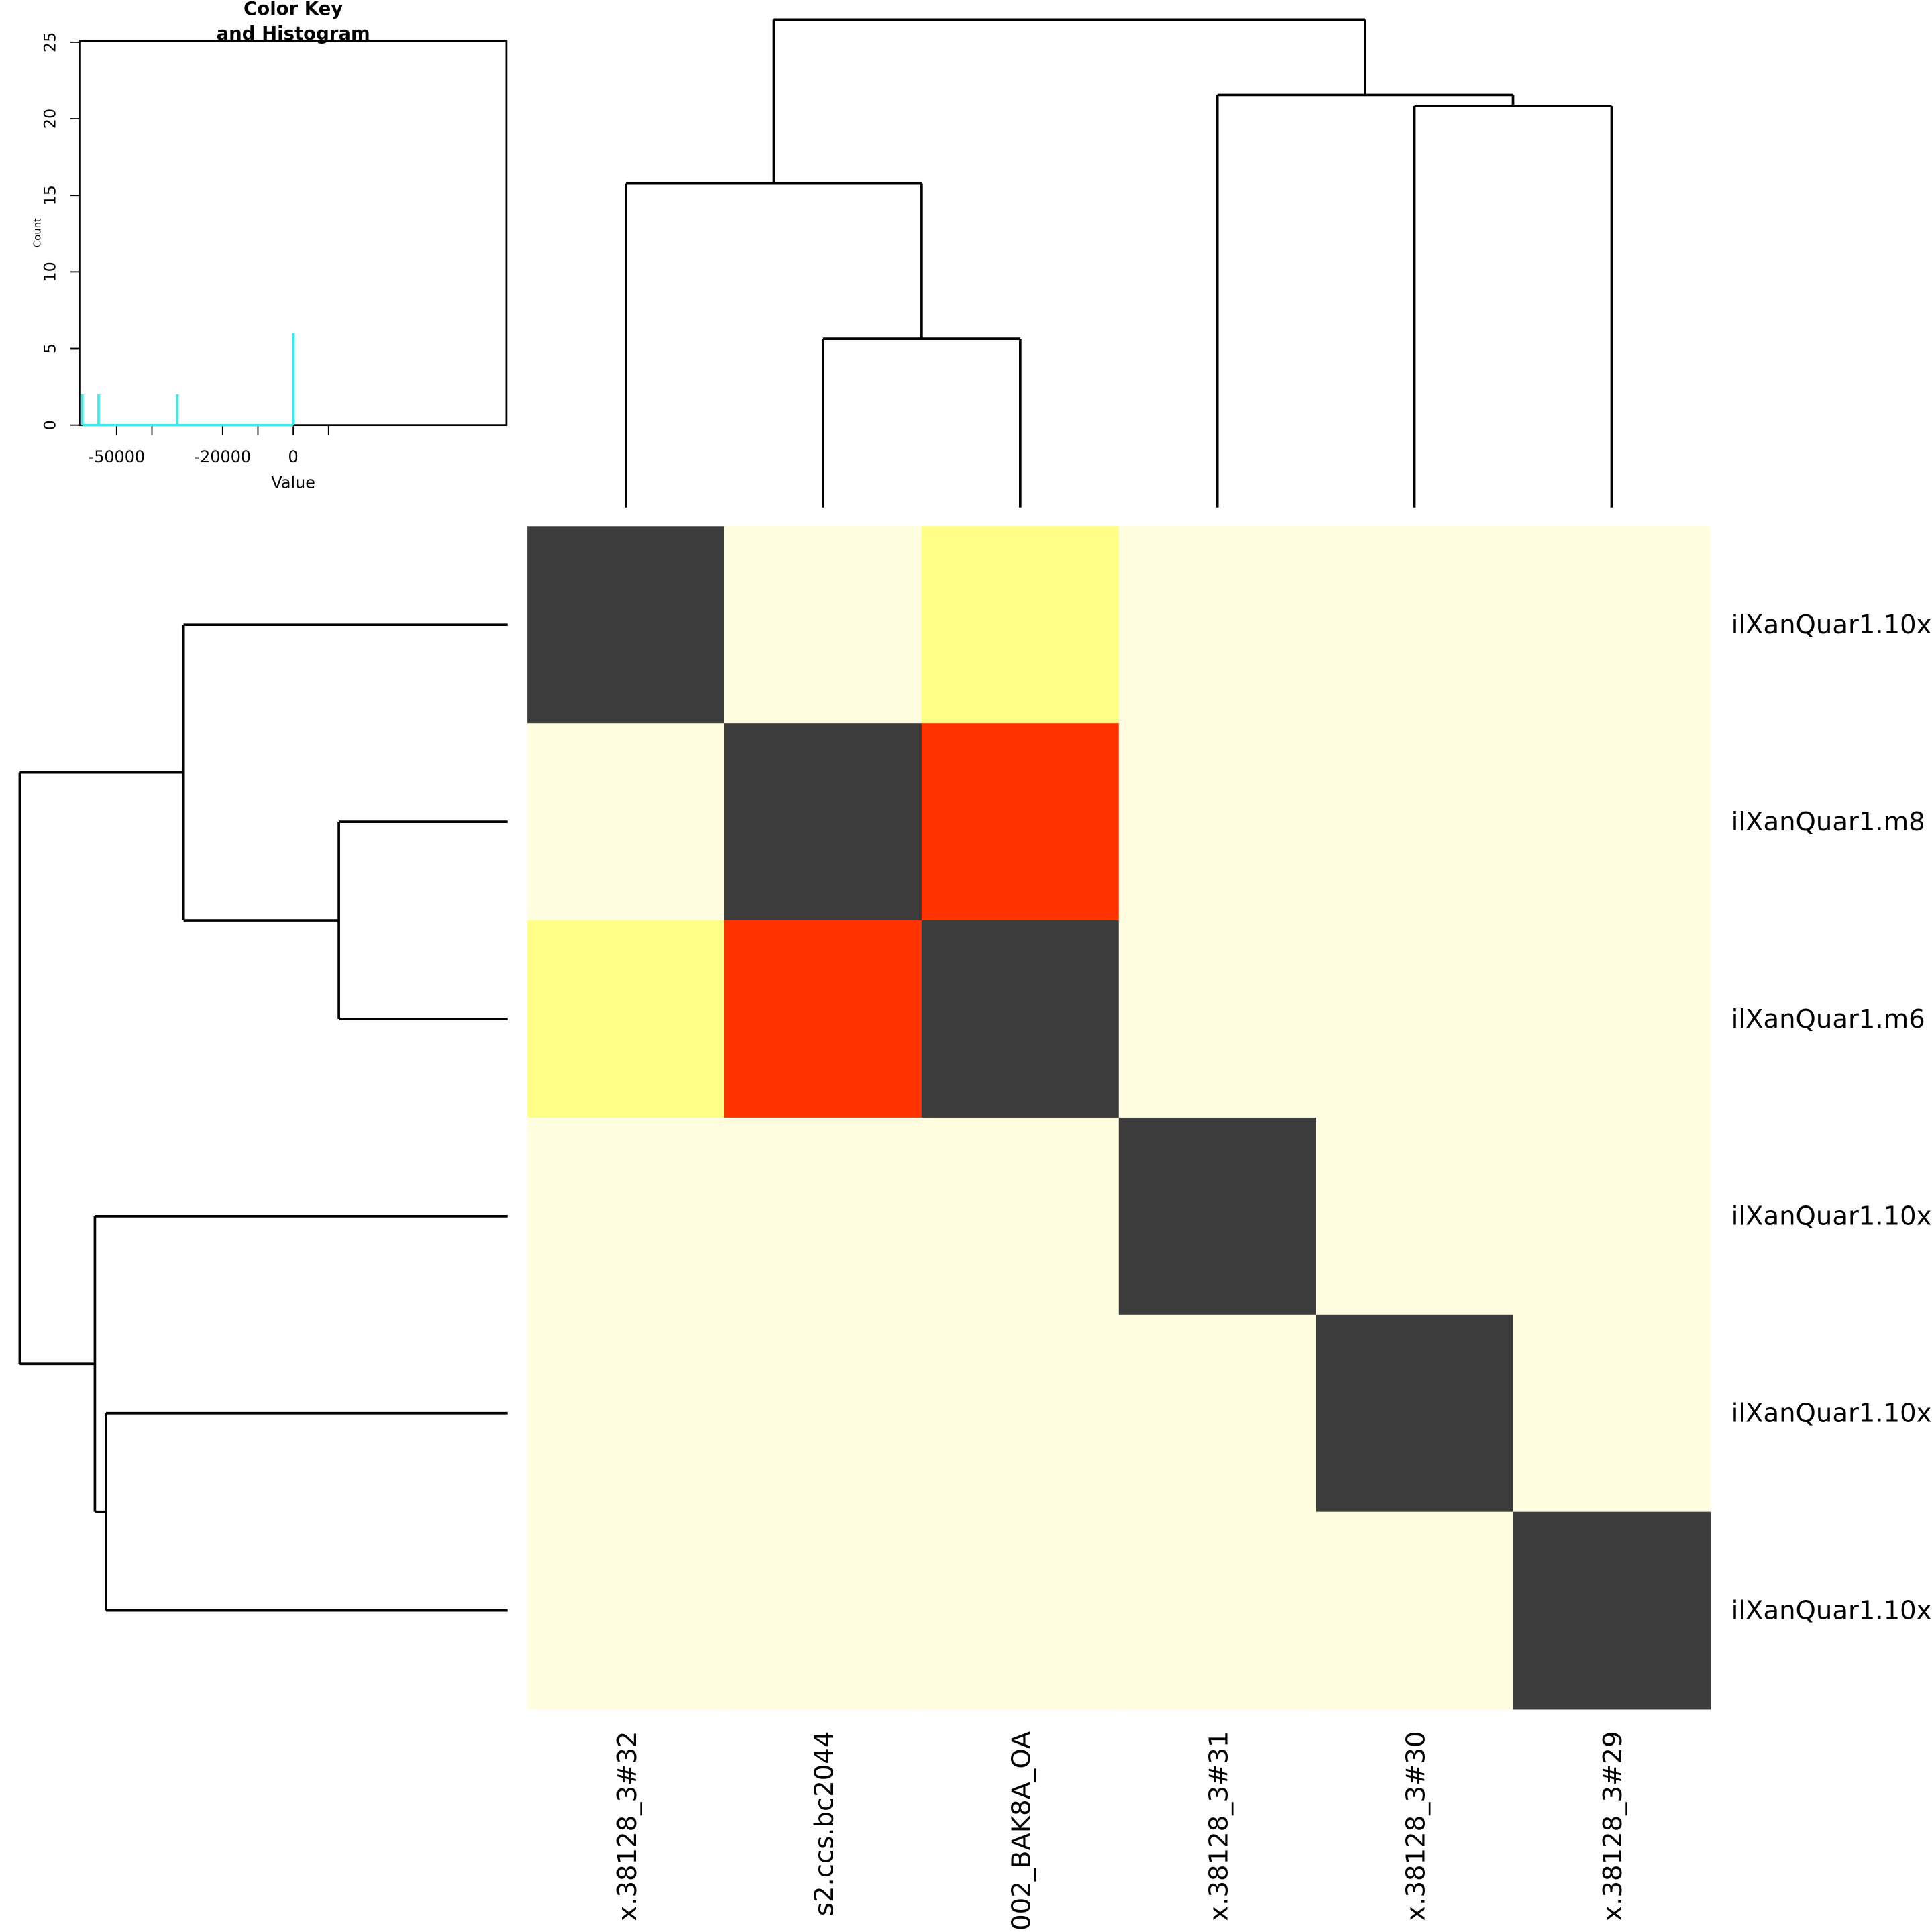 The width and height of the screenshot is (1932, 1932). I want to click on column-label: x.38128_3#30, so click(1416, 1826).